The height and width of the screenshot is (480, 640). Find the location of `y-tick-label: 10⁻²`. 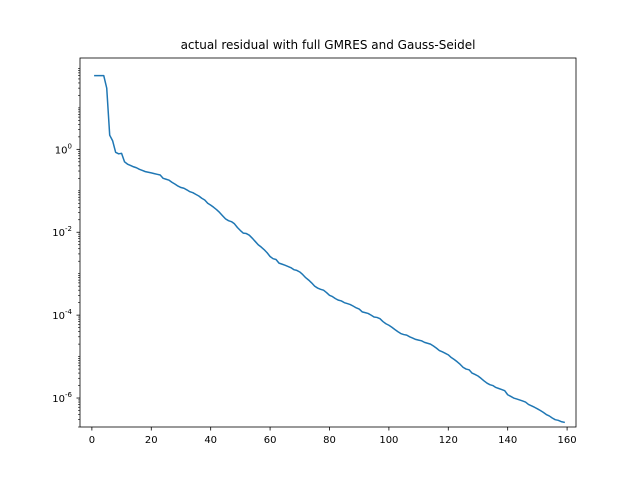

y-tick-label: 10⁻² is located at coordinates (62, 232).